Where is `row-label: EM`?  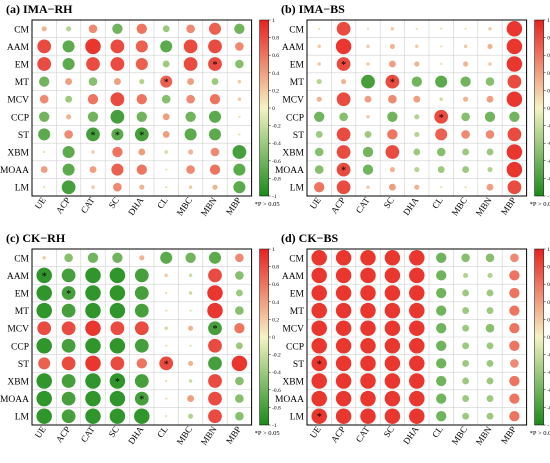 row-label: EM is located at coordinates (297, 66).